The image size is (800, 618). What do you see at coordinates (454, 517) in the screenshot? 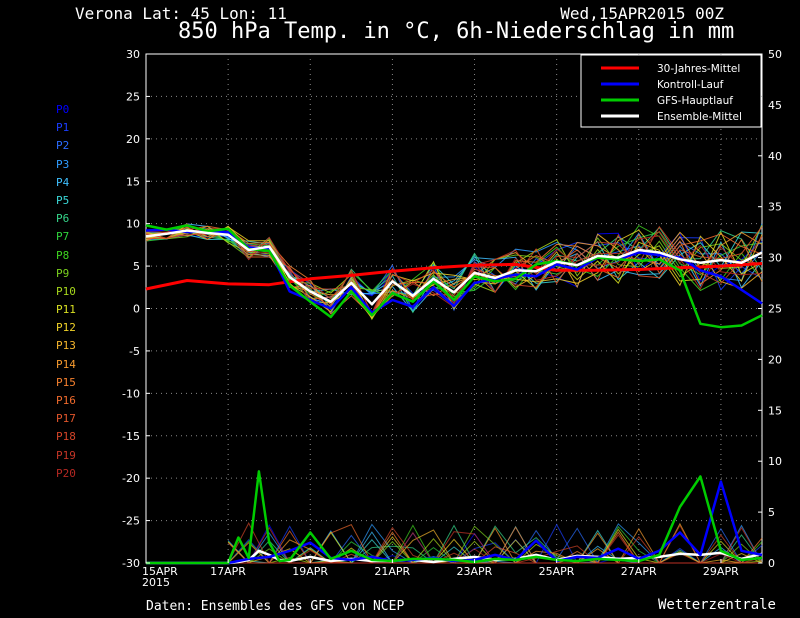
I see `gfs-hauptlauf-niederschlag--line` at bounding box center [454, 517].